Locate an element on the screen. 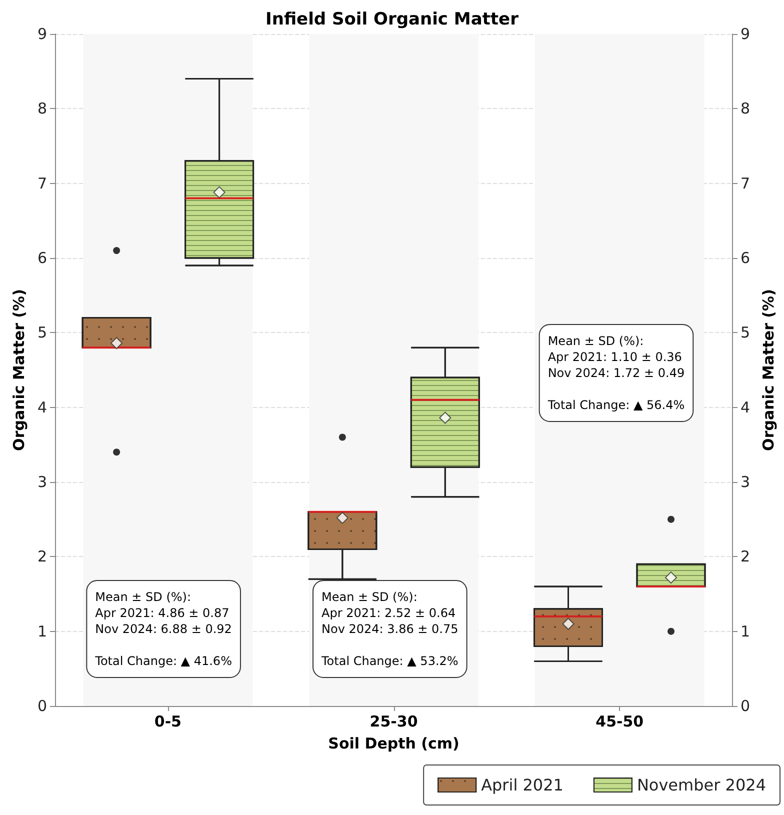 The height and width of the screenshot is (815, 784). y2-axis-title: Organic Matter (%) is located at coordinates (769, 370).